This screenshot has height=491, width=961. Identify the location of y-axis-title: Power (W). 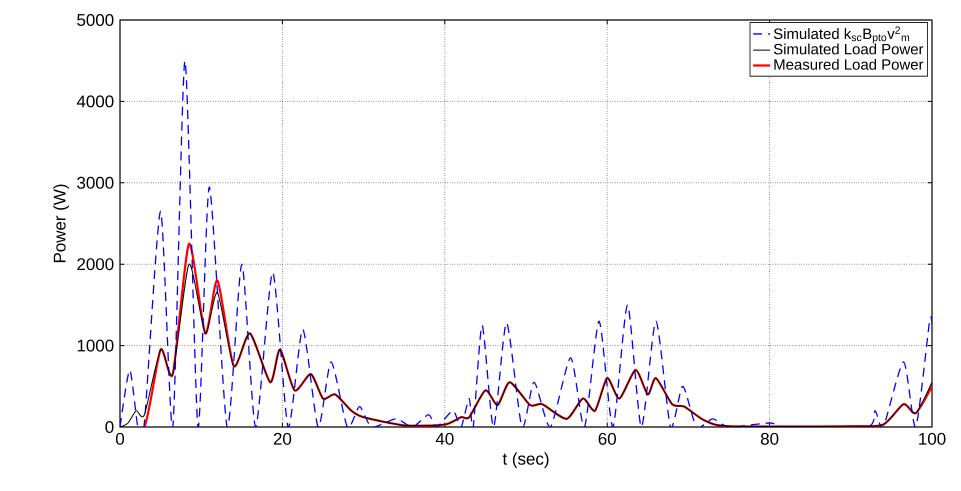
(61, 223).